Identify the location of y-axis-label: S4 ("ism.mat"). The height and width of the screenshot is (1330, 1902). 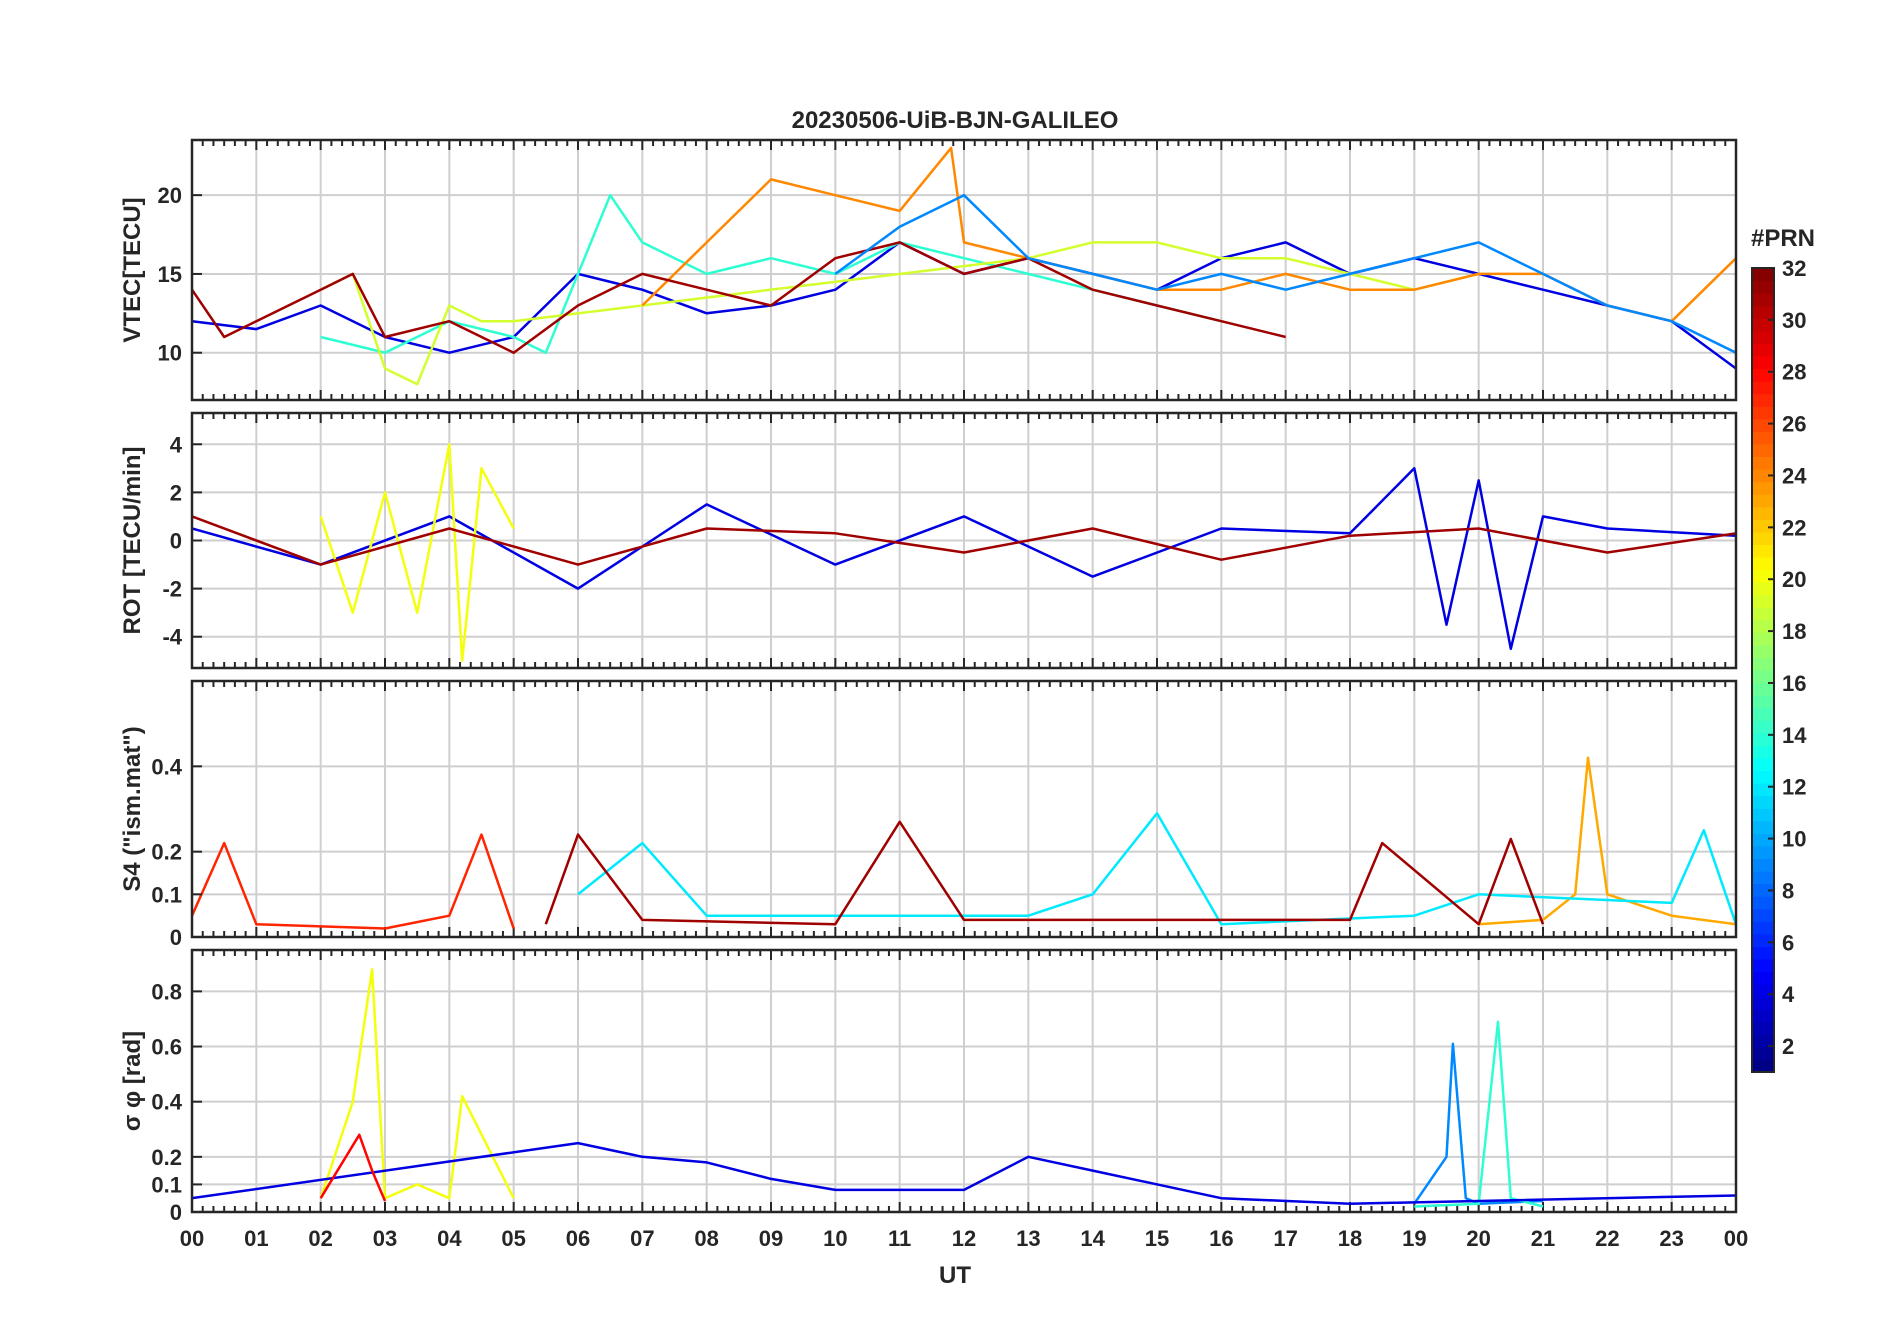
(132, 808).